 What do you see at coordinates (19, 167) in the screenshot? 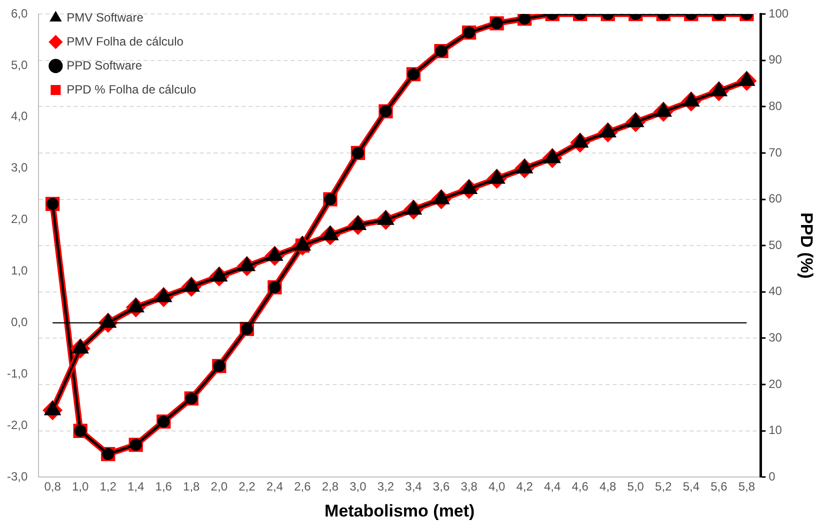
I see `y-tick-label: 3,0` at bounding box center [19, 167].